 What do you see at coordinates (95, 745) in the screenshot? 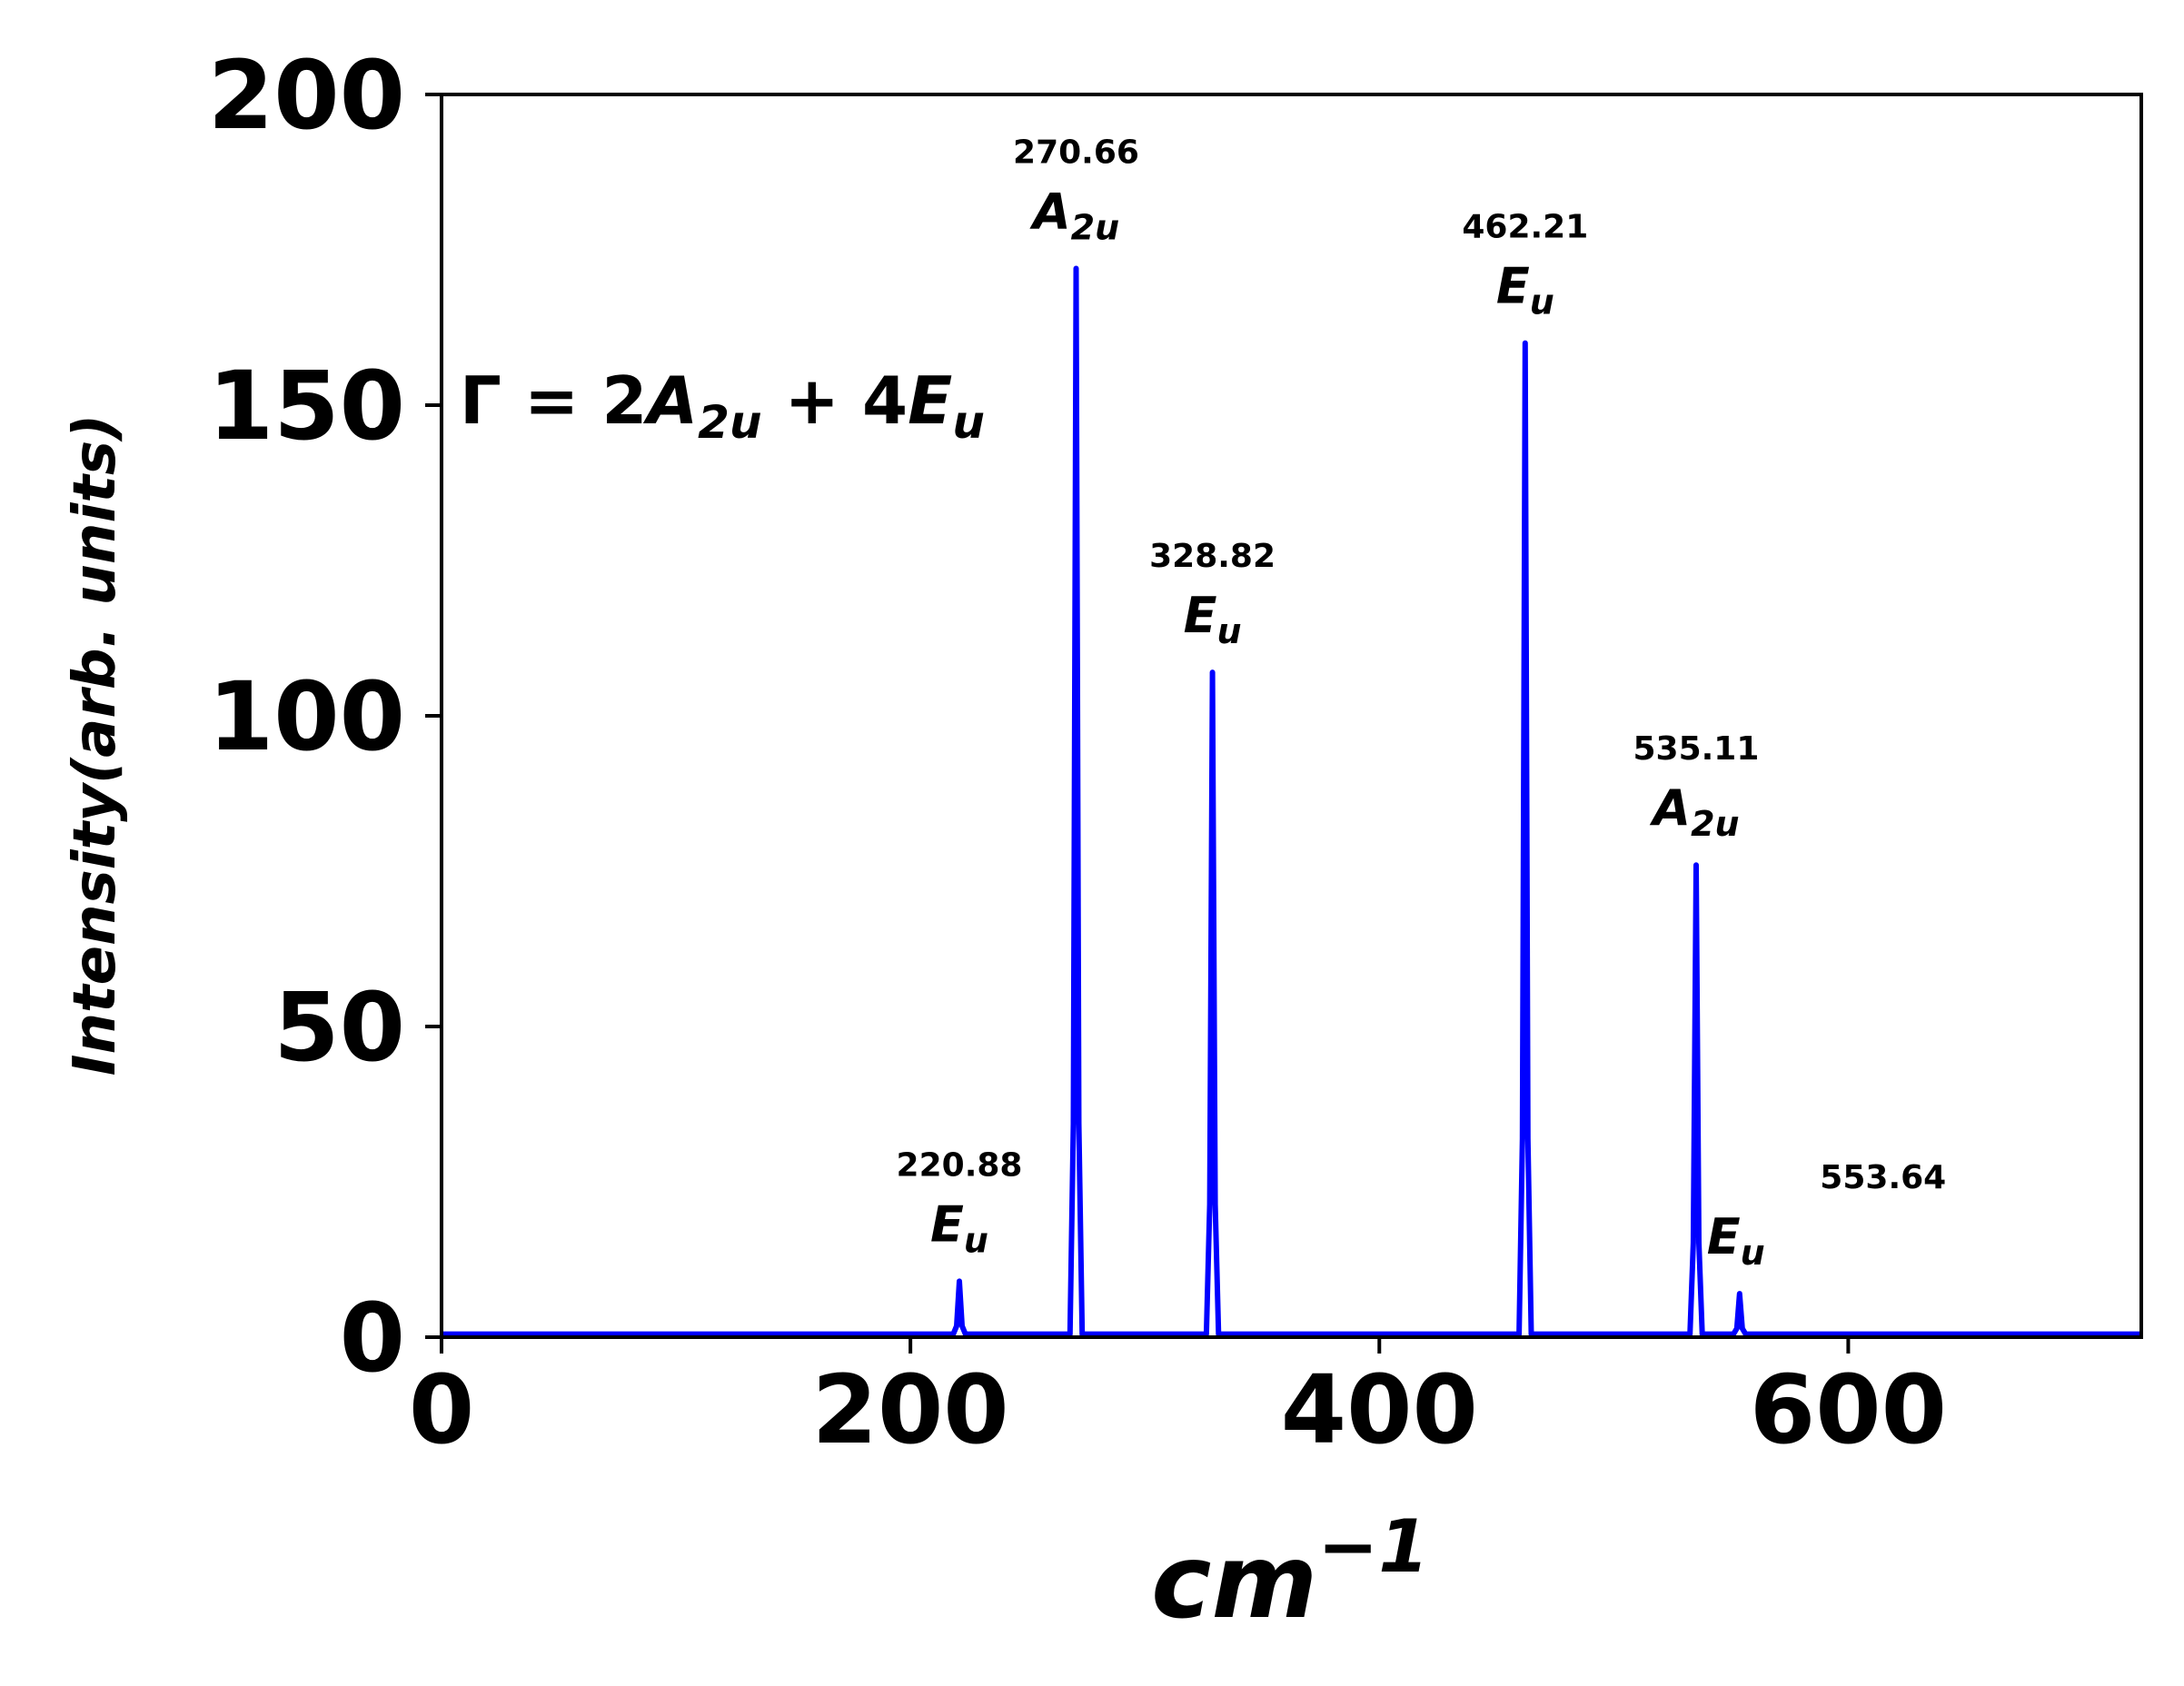
I see `y-axis-label: Intensity(arb. units)` at bounding box center [95, 745].